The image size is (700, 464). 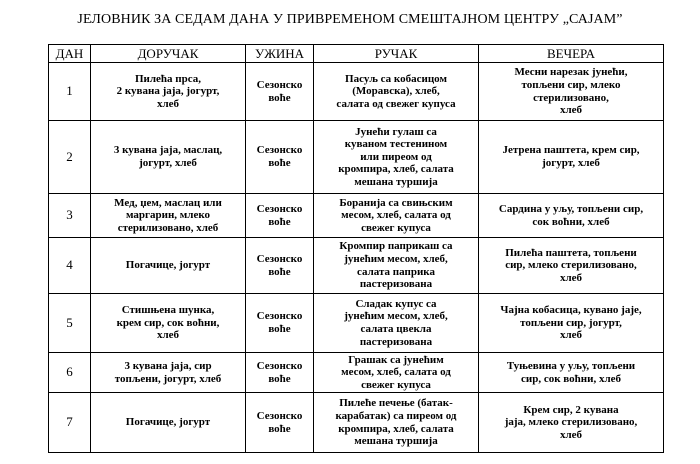 I want to click on cell-line: 4, so click(x=69, y=265).